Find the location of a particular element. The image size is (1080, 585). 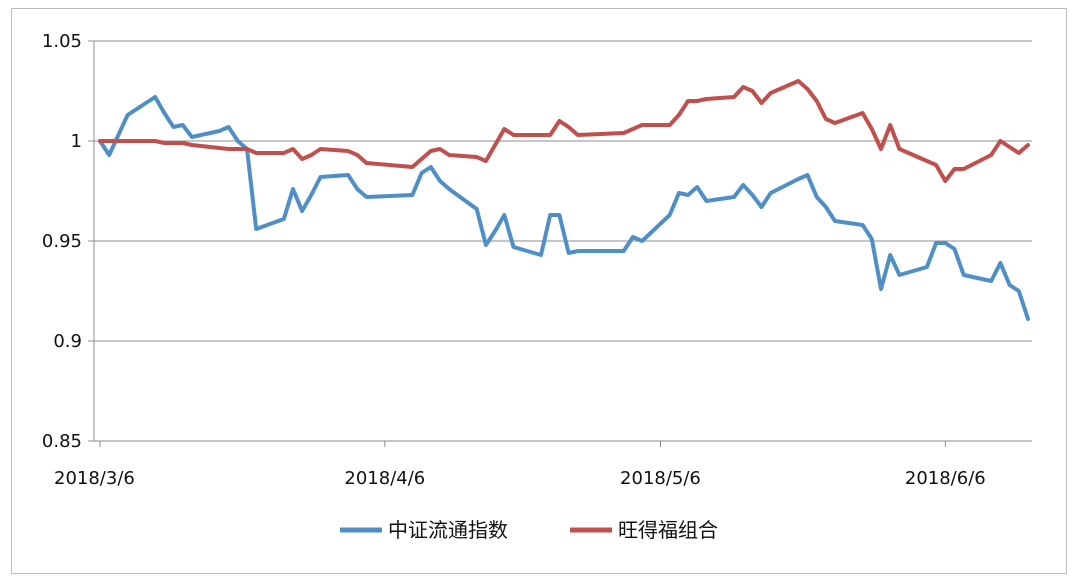

y-tick-label: 0.9 is located at coordinates (67, 341).